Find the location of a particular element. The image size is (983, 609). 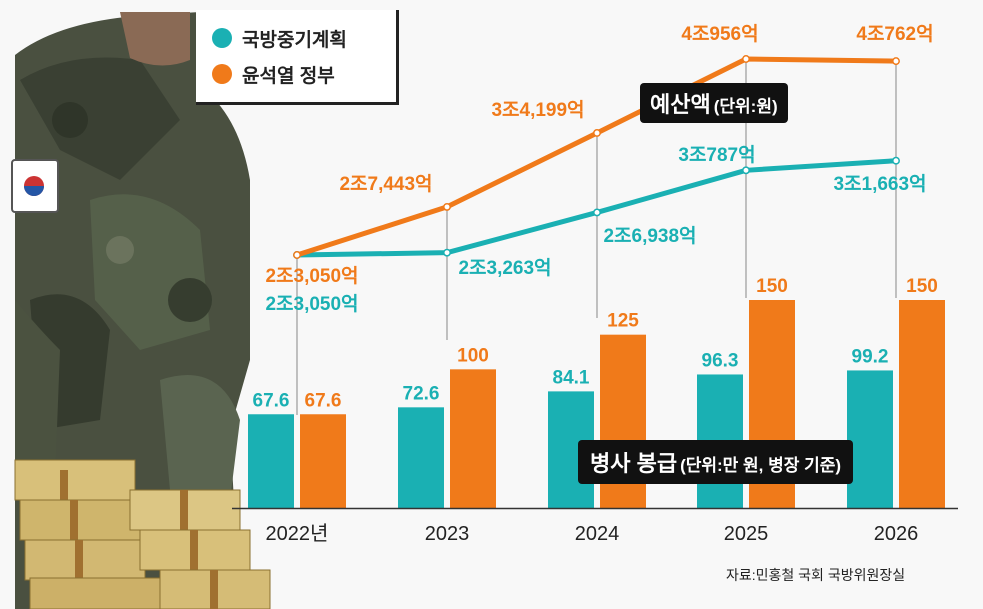

bar-value-label: 100 is located at coordinates (473, 355).